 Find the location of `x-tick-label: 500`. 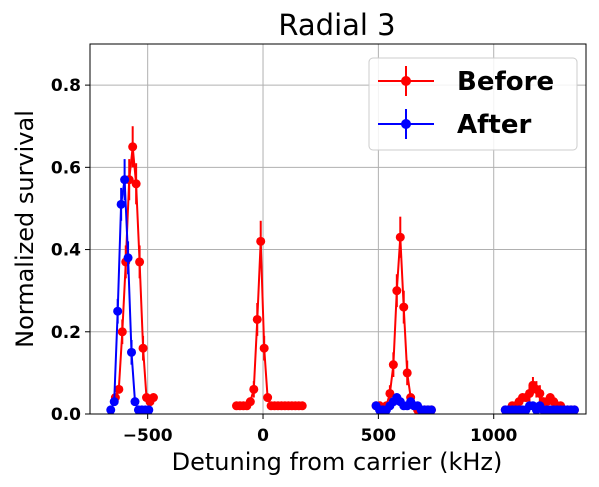

x-tick-label: 500 is located at coordinates (379, 436).